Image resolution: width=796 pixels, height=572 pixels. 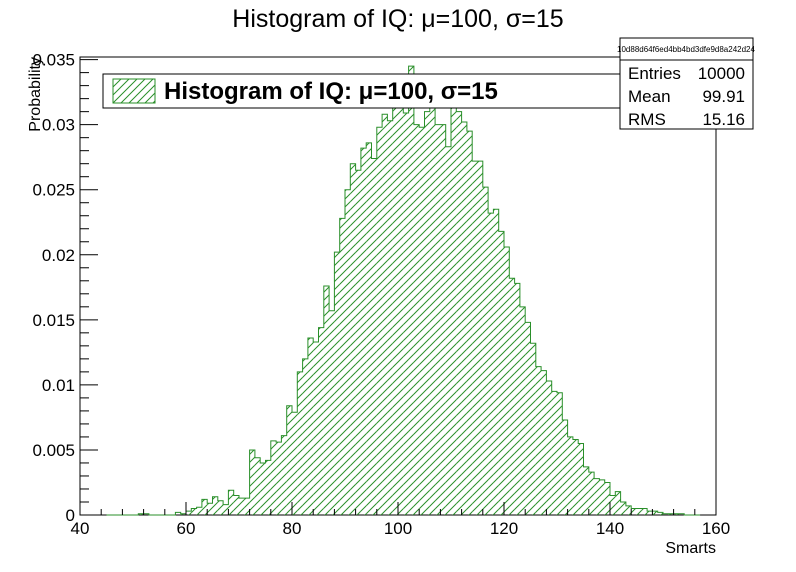 I want to click on x-tick-label: 80, so click(x=292, y=528).